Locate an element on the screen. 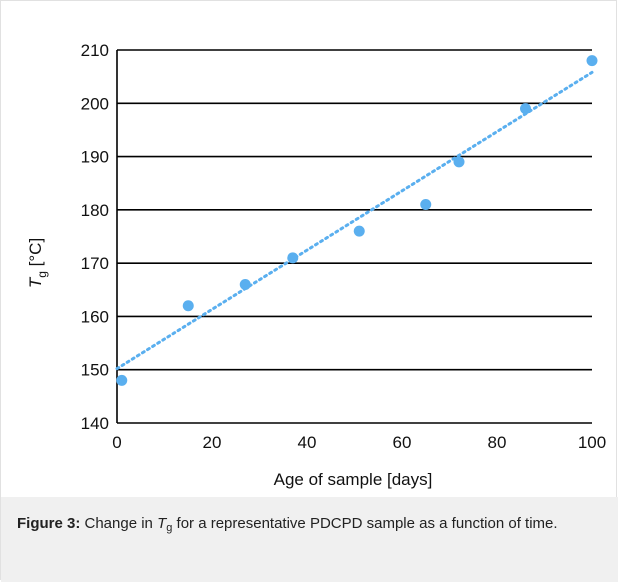 The image size is (618, 582). y-axis-title: Tg [°C] is located at coordinates (37, 263).